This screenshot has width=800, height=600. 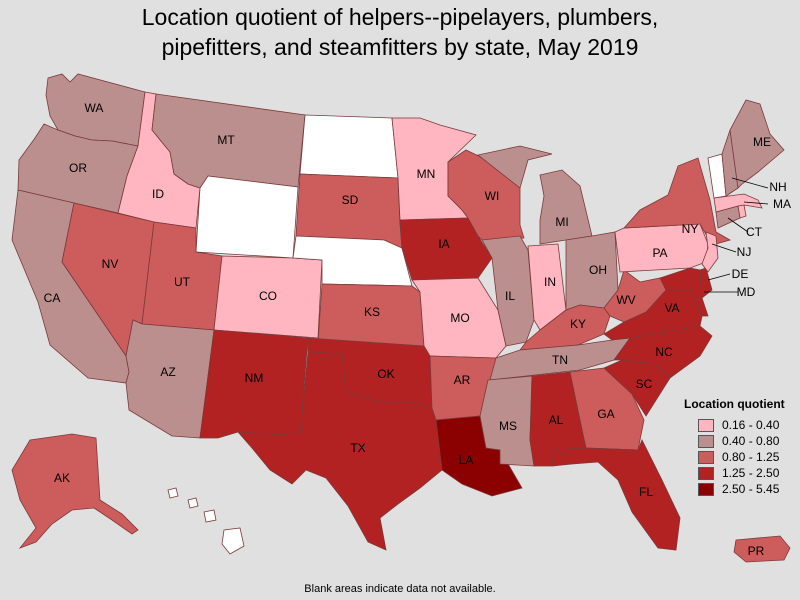 What do you see at coordinates (782, 204) in the screenshot?
I see `state-label-MA: MA` at bounding box center [782, 204].